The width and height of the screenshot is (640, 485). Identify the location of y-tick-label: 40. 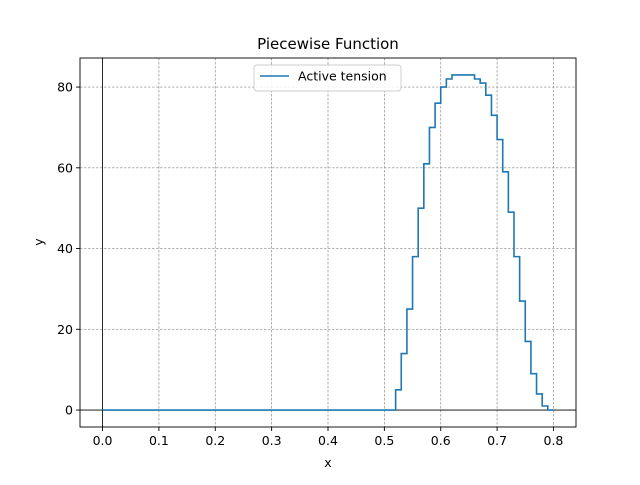
(65, 248).